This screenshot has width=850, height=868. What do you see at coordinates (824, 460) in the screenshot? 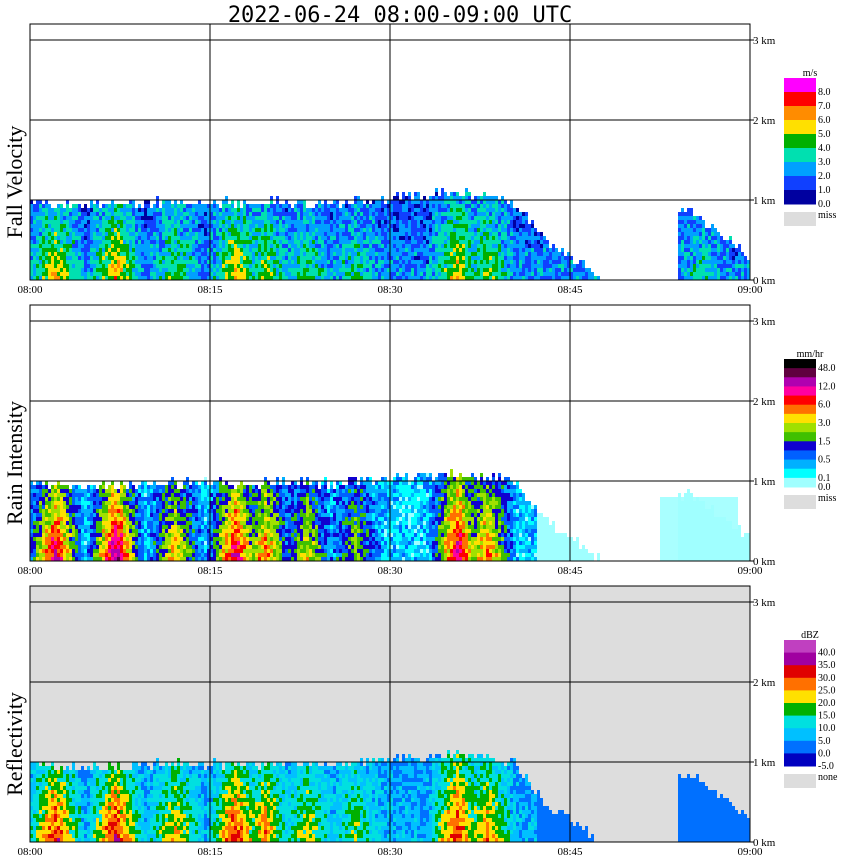
I see `colorbar-label: 0.5` at bounding box center [824, 460].